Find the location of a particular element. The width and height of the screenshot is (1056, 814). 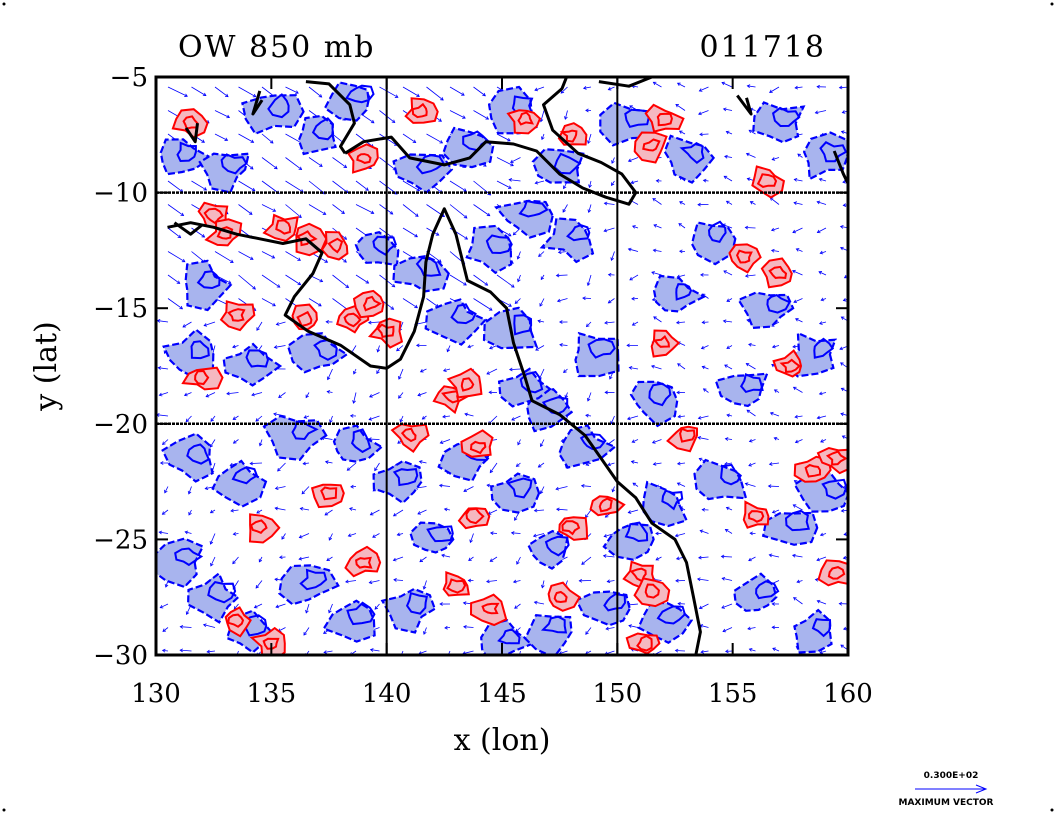

y-tick-label: −5 is located at coordinates (129, 78).